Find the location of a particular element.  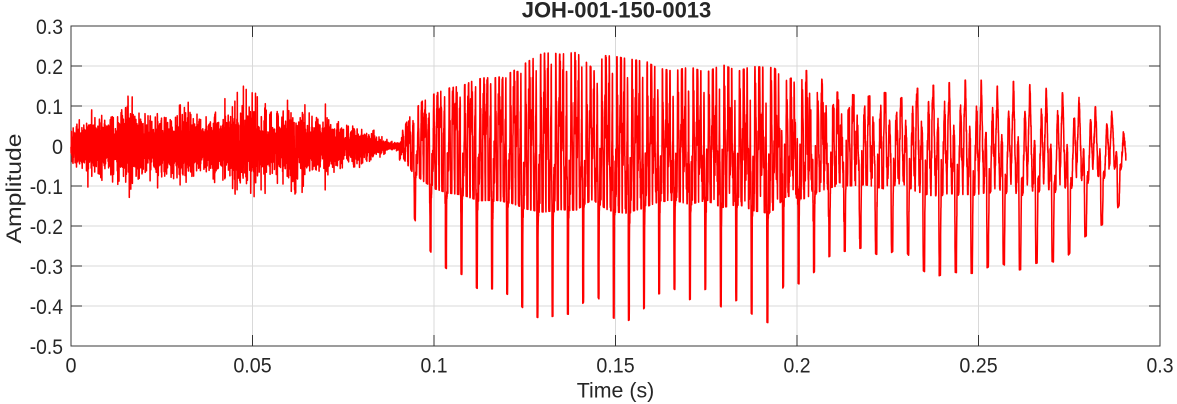

svg-text: -0.4 is located at coordinates (46, 306).